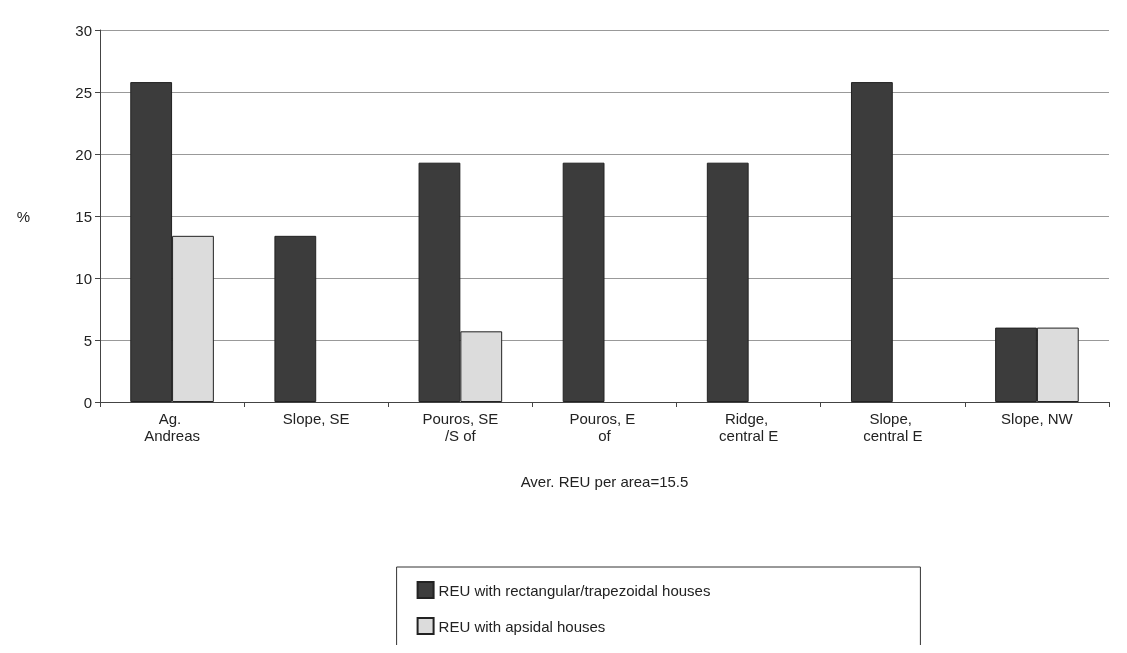  What do you see at coordinates (604, 481) in the screenshot?
I see `x-axis-title: Aver. REU per area=15.5` at bounding box center [604, 481].